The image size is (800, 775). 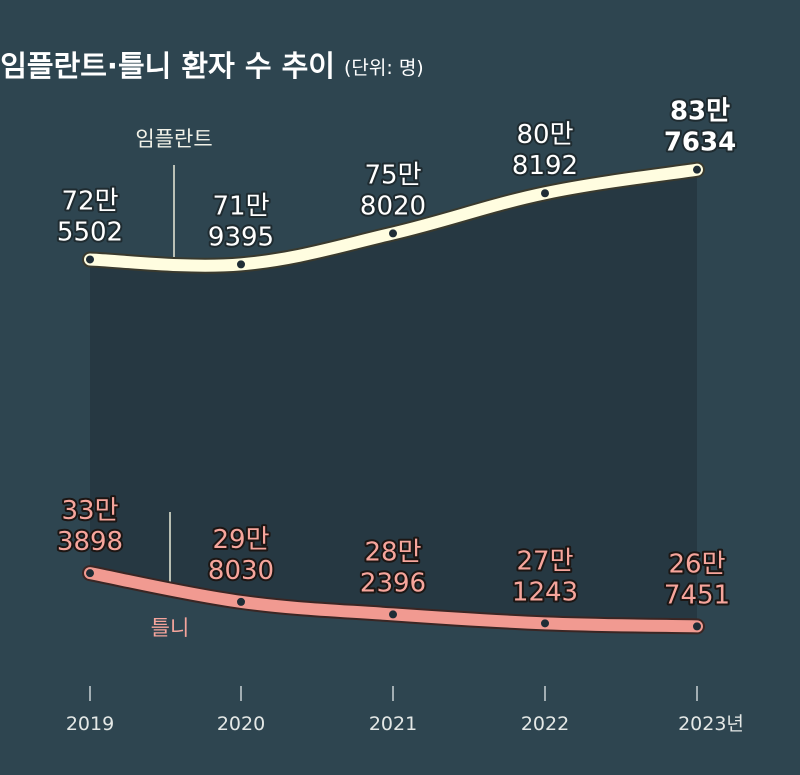 What do you see at coordinates (393, 583) in the screenshot?
I see `denture-data-label: 2396` at bounding box center [393, 583].